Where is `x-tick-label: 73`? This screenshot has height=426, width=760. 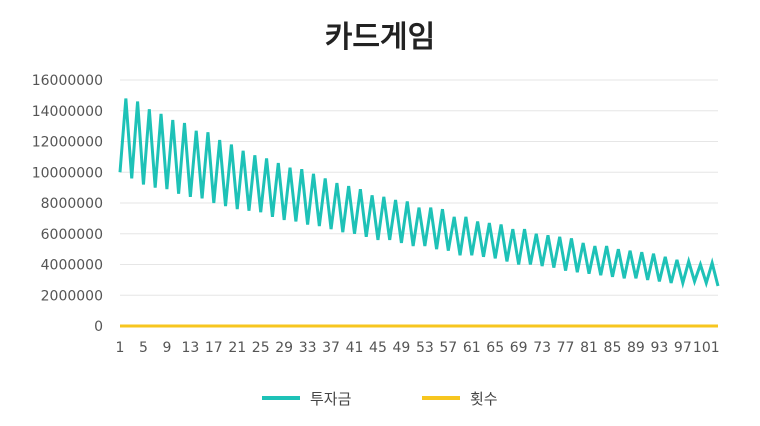
x-tick-label: 73 is located at coordinates (542, 348).